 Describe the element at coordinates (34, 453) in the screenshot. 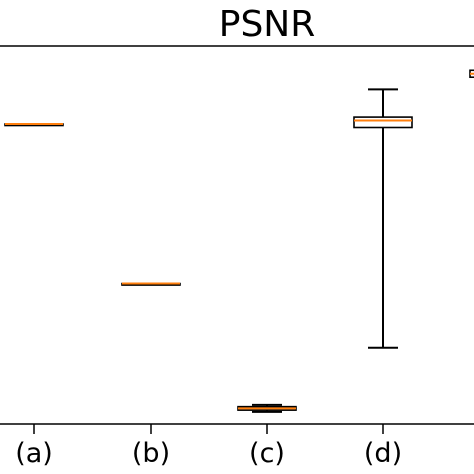

I see `x-tick-label: (a)` at that location.